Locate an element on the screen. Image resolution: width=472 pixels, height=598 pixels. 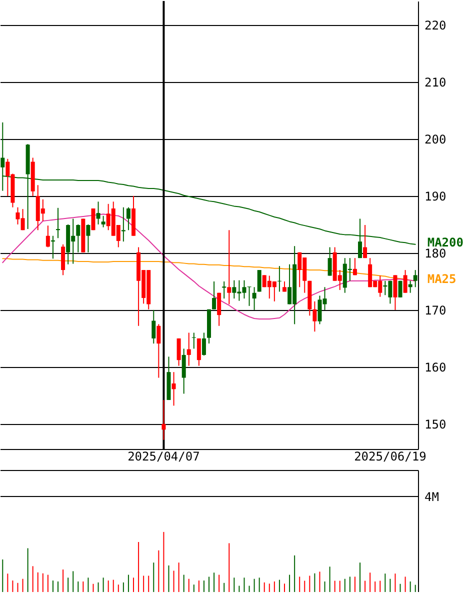
y-tick-label: 4M is located at coordinates (431, 497).